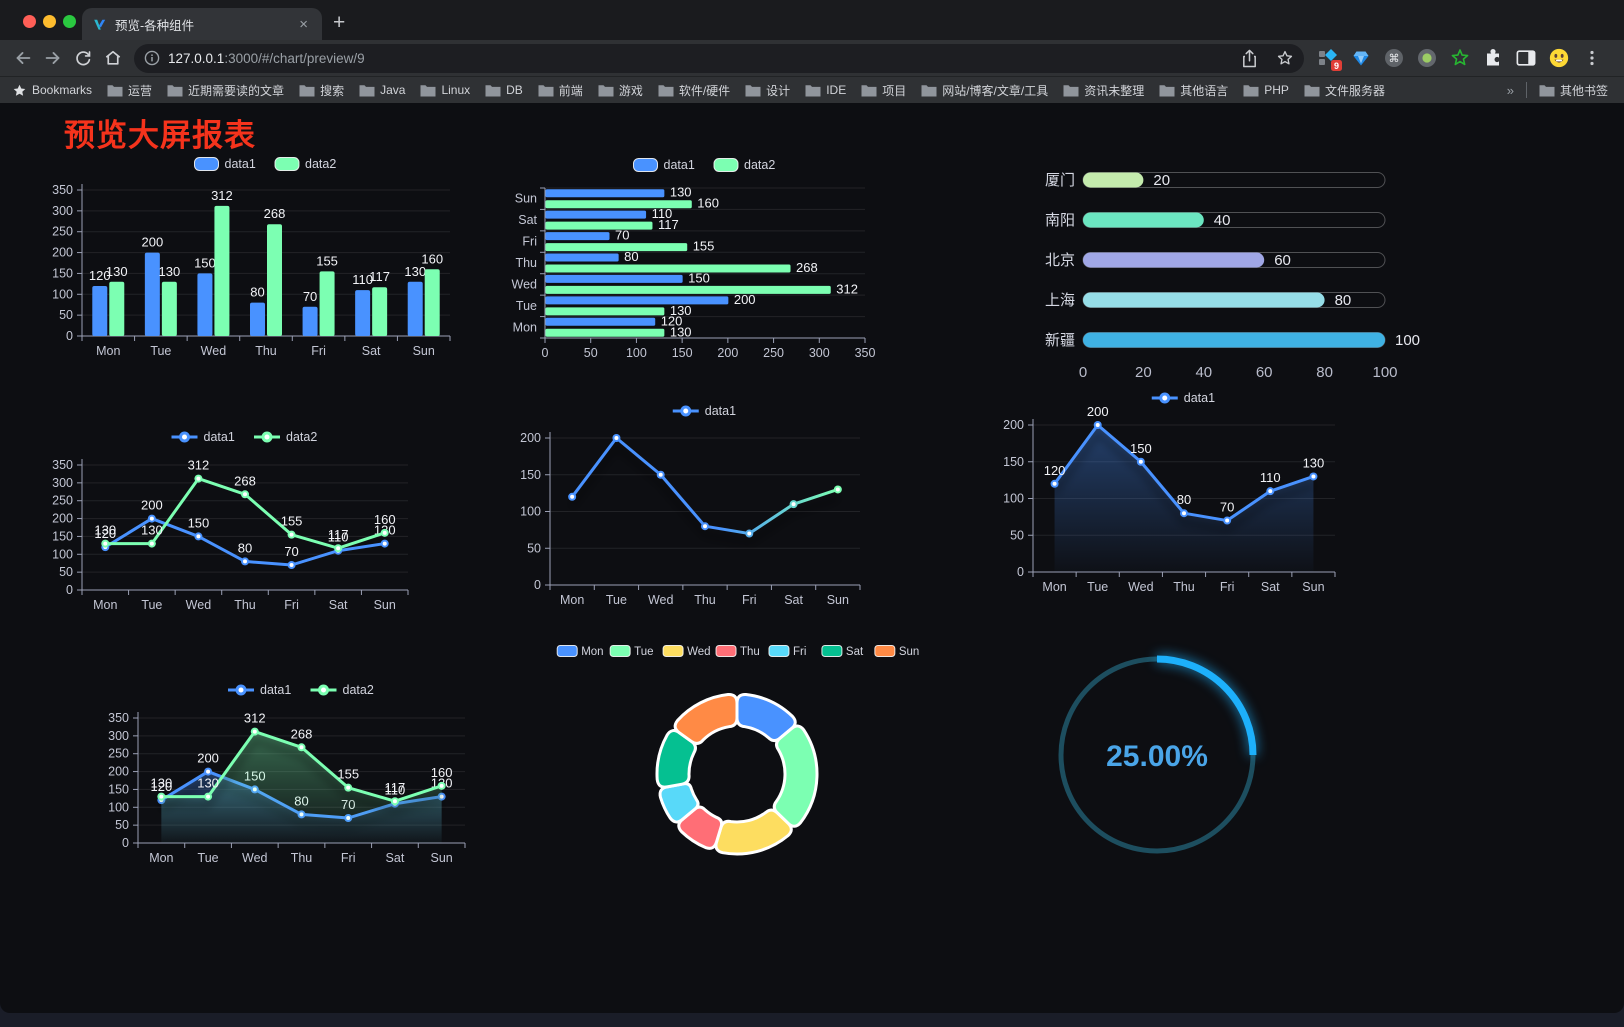 This screenshot has width=1624, height=1027. Describe the element at coordinates (202, 24) in the screenshot. I see `browser-tab: 预览-各种组件 ×` at that location.